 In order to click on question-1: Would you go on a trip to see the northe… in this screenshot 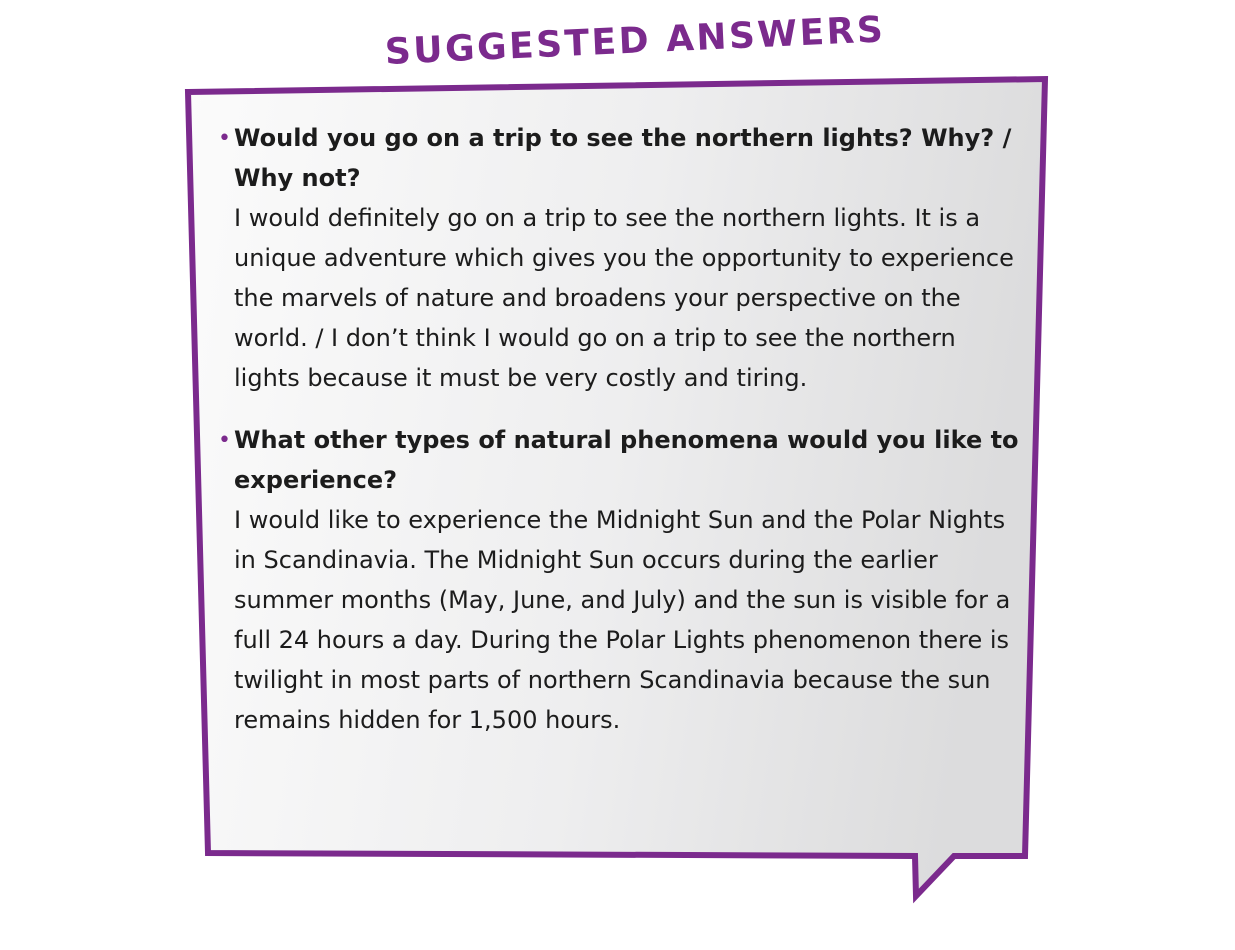, I will do `click(623, 158)`.